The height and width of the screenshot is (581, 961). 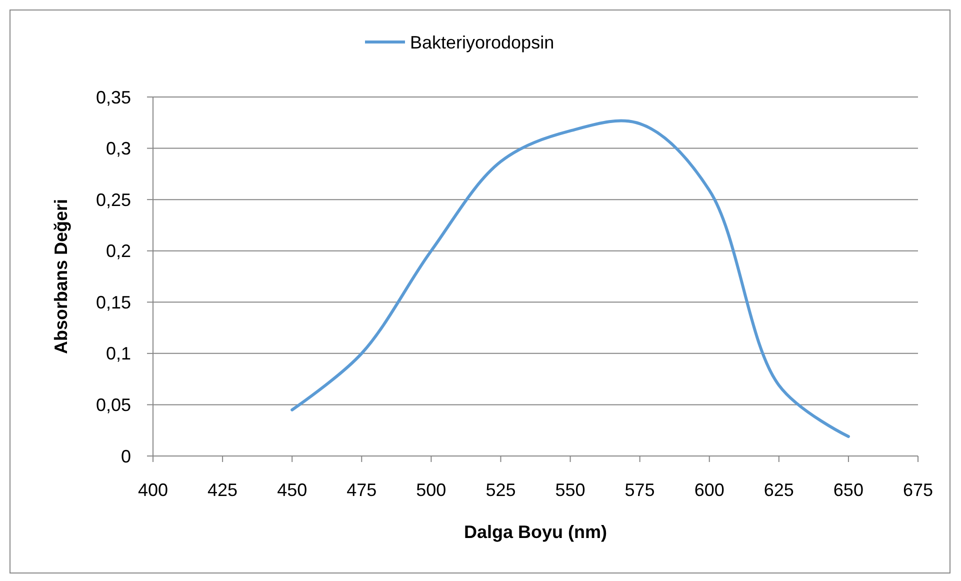 What do you see at coordinates (118, 148) in the screenshot?
I see `y-tick-label: 0,3` at bounding box center [118, 148].